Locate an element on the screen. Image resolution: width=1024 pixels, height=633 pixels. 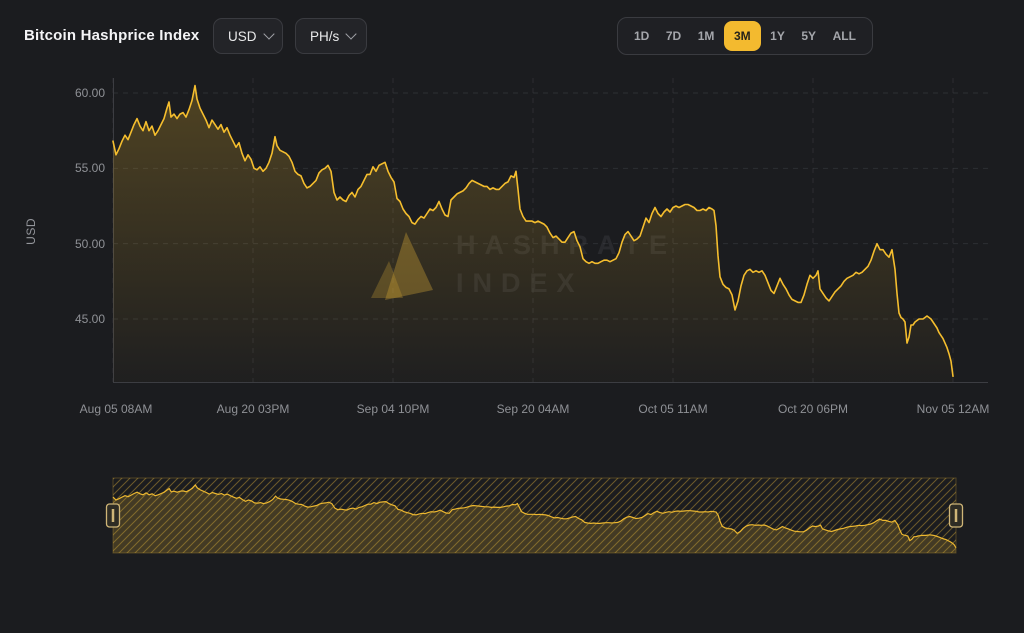
range-button-all: ALL is located at coordinates (844, 36).